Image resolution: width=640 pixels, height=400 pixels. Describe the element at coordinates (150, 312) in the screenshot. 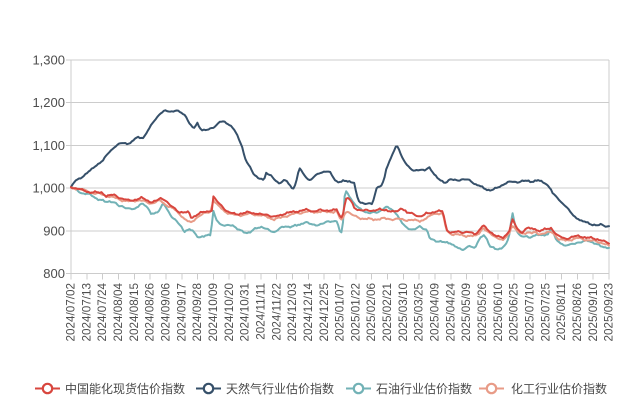

I see `svg-text: 2024/08/26` at that location.